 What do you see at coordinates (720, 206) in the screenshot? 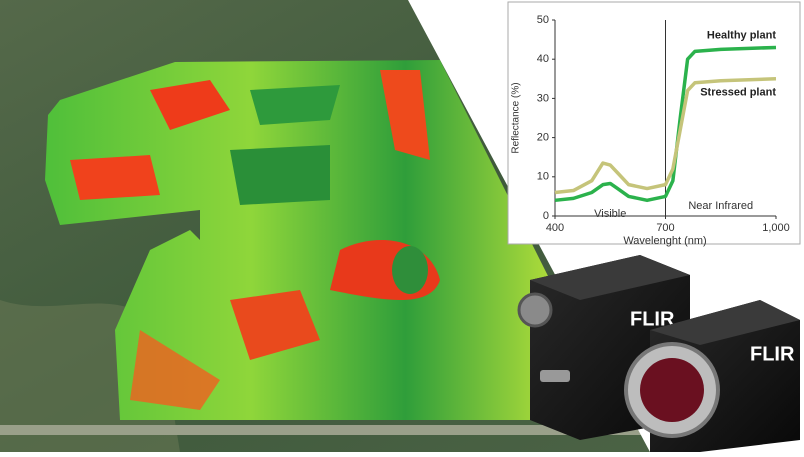
I see `annotation: Near Infrared` at bounding box center [720, 206].